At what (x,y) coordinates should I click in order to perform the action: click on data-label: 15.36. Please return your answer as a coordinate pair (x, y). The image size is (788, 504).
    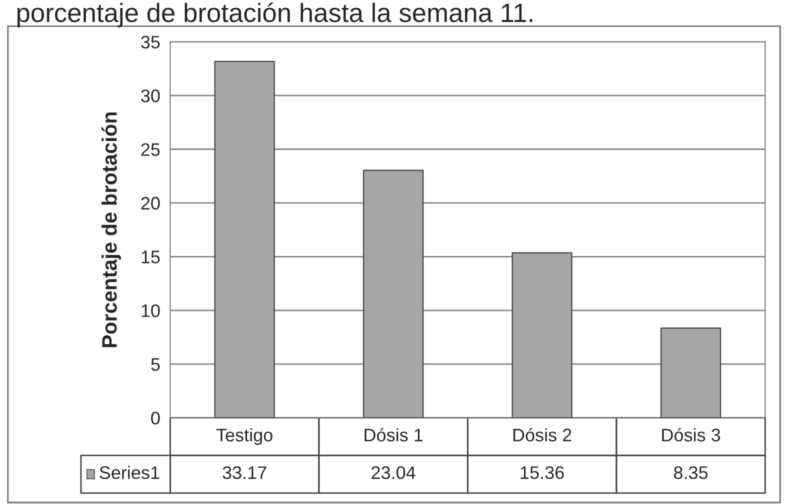
    Looking at the image, I should click on (542, 473).